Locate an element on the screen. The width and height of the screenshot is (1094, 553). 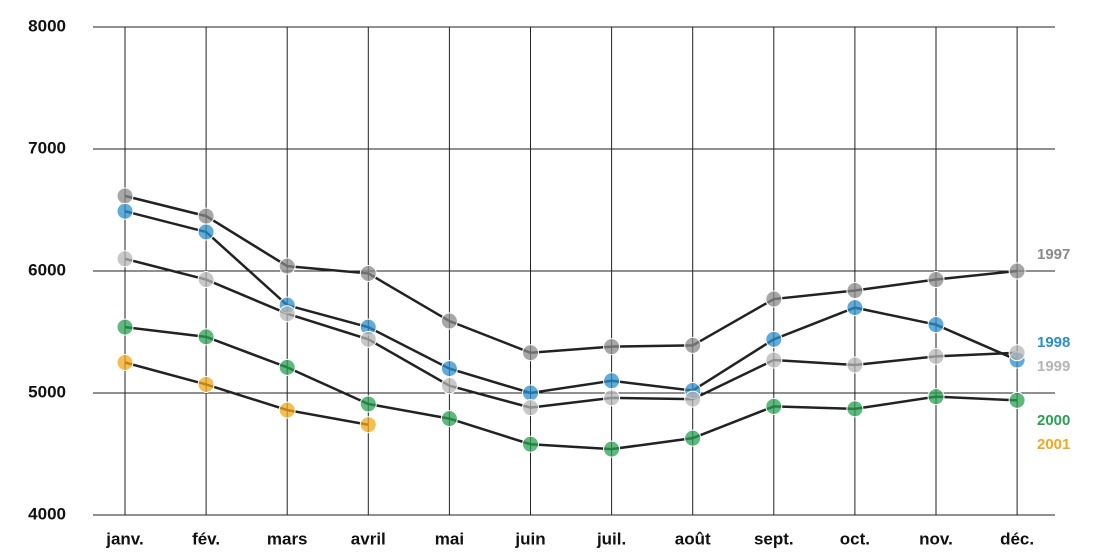
x-tick-label: août is located at coordinates (693, 538).